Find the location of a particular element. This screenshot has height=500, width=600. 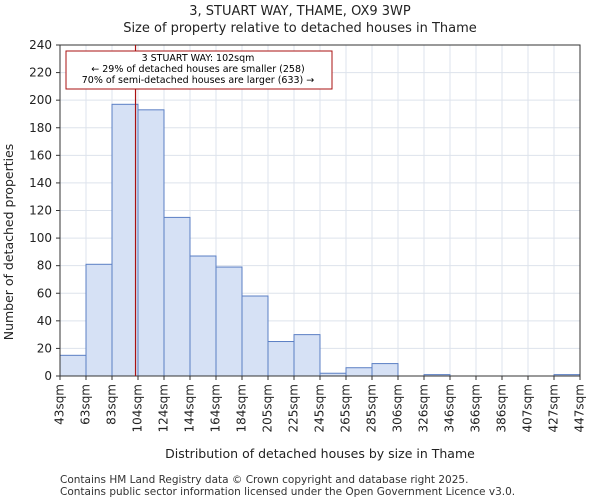

x-tick-label: 407sqm is located at coordinates (528, 408).